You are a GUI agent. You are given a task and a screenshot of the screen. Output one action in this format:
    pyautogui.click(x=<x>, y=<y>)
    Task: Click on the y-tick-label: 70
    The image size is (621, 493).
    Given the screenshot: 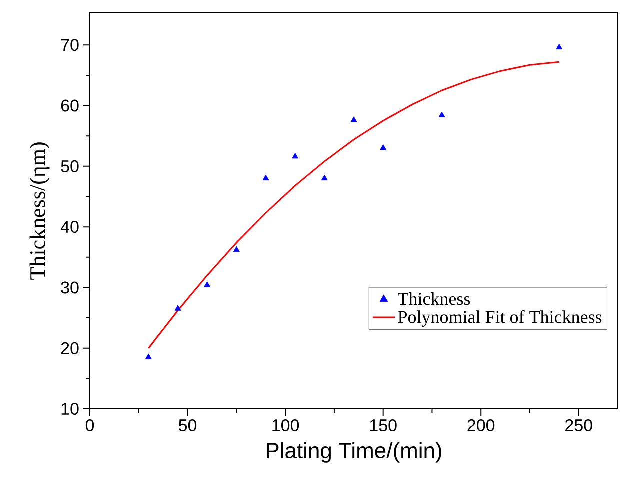 What is the action you would take?
    pyautogui.click(x=70, y=45)
    